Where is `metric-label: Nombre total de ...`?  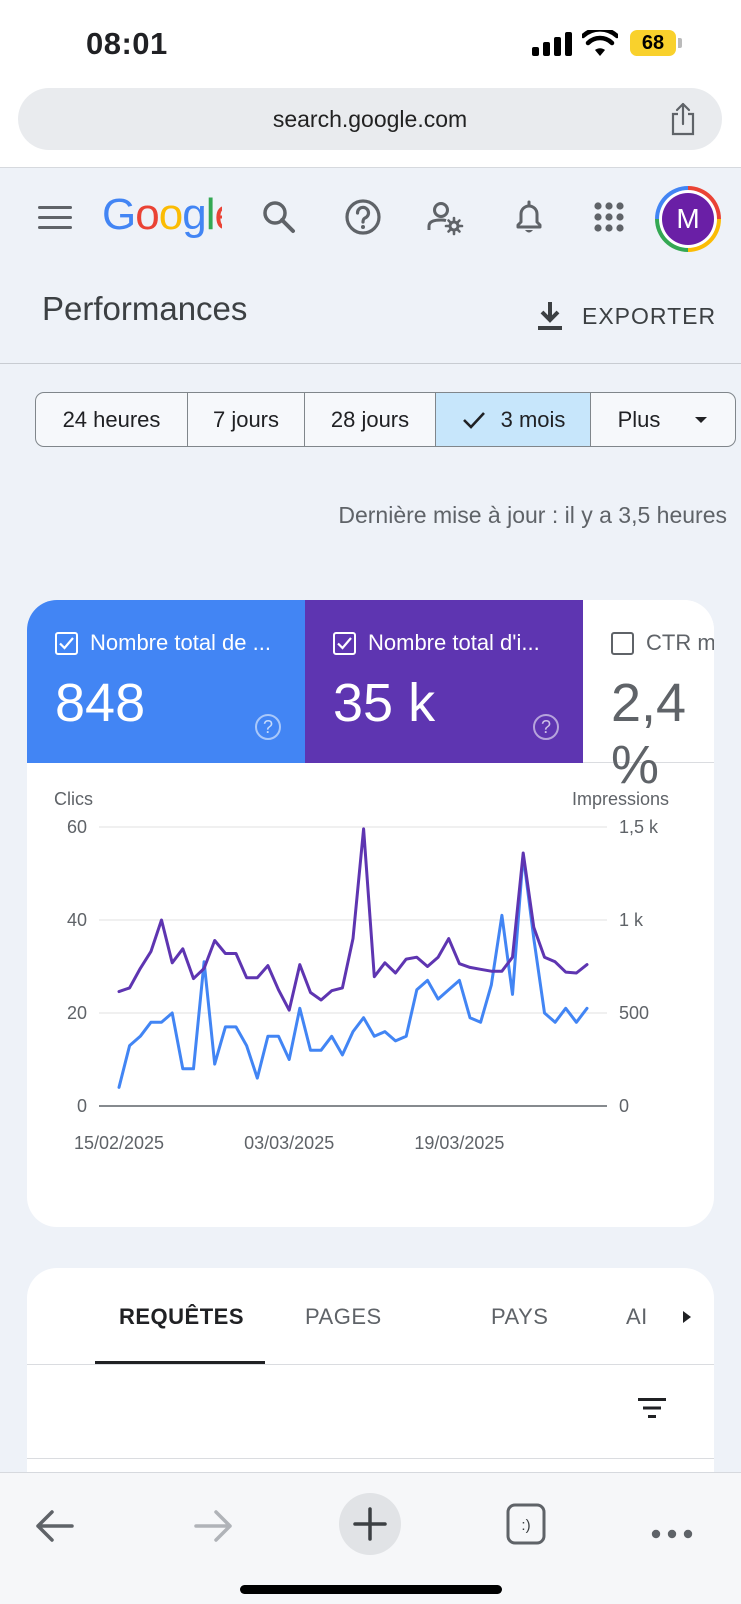
metric-label: Nombre total de ... is located at coordinates (180, 642).